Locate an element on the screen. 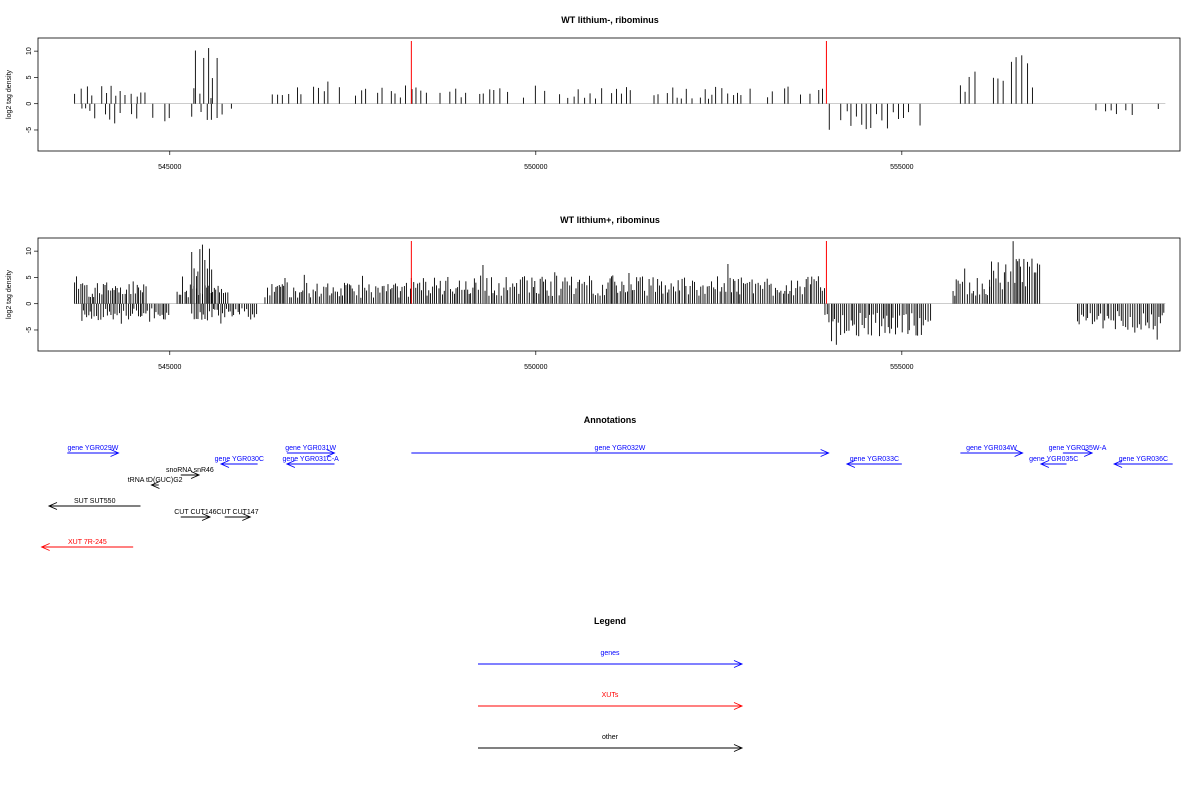 The width and height of the screenshot is (1200, 800). feature-label: gene YGR031W is located at coordinates (310, 448).